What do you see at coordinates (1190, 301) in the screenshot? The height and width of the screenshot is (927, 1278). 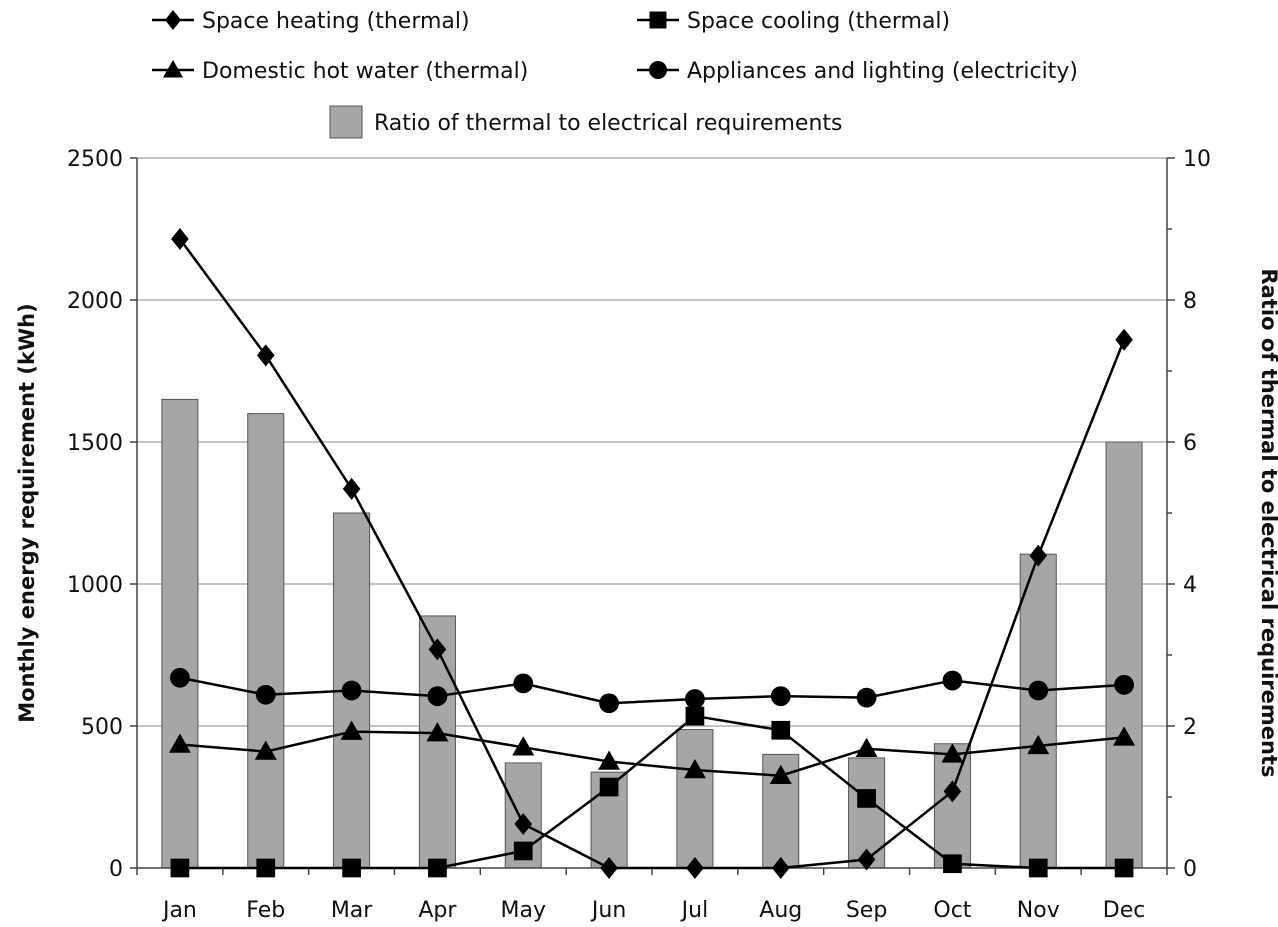 I see `y2-tick-label: 8` at bounding box center [1190, 301].